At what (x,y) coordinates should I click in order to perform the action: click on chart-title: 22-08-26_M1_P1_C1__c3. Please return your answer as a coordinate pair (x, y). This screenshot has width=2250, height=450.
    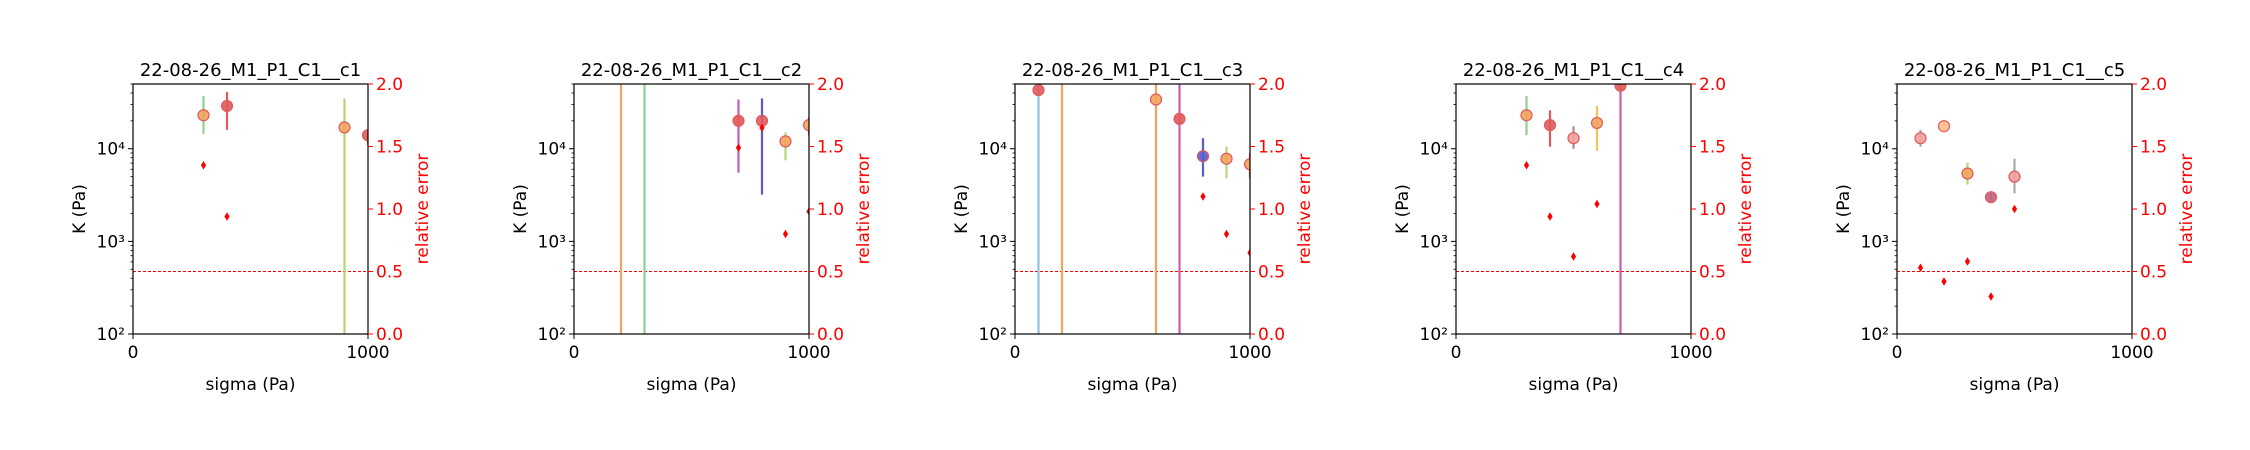
    Looking at the image, I should click on (1132, 70).